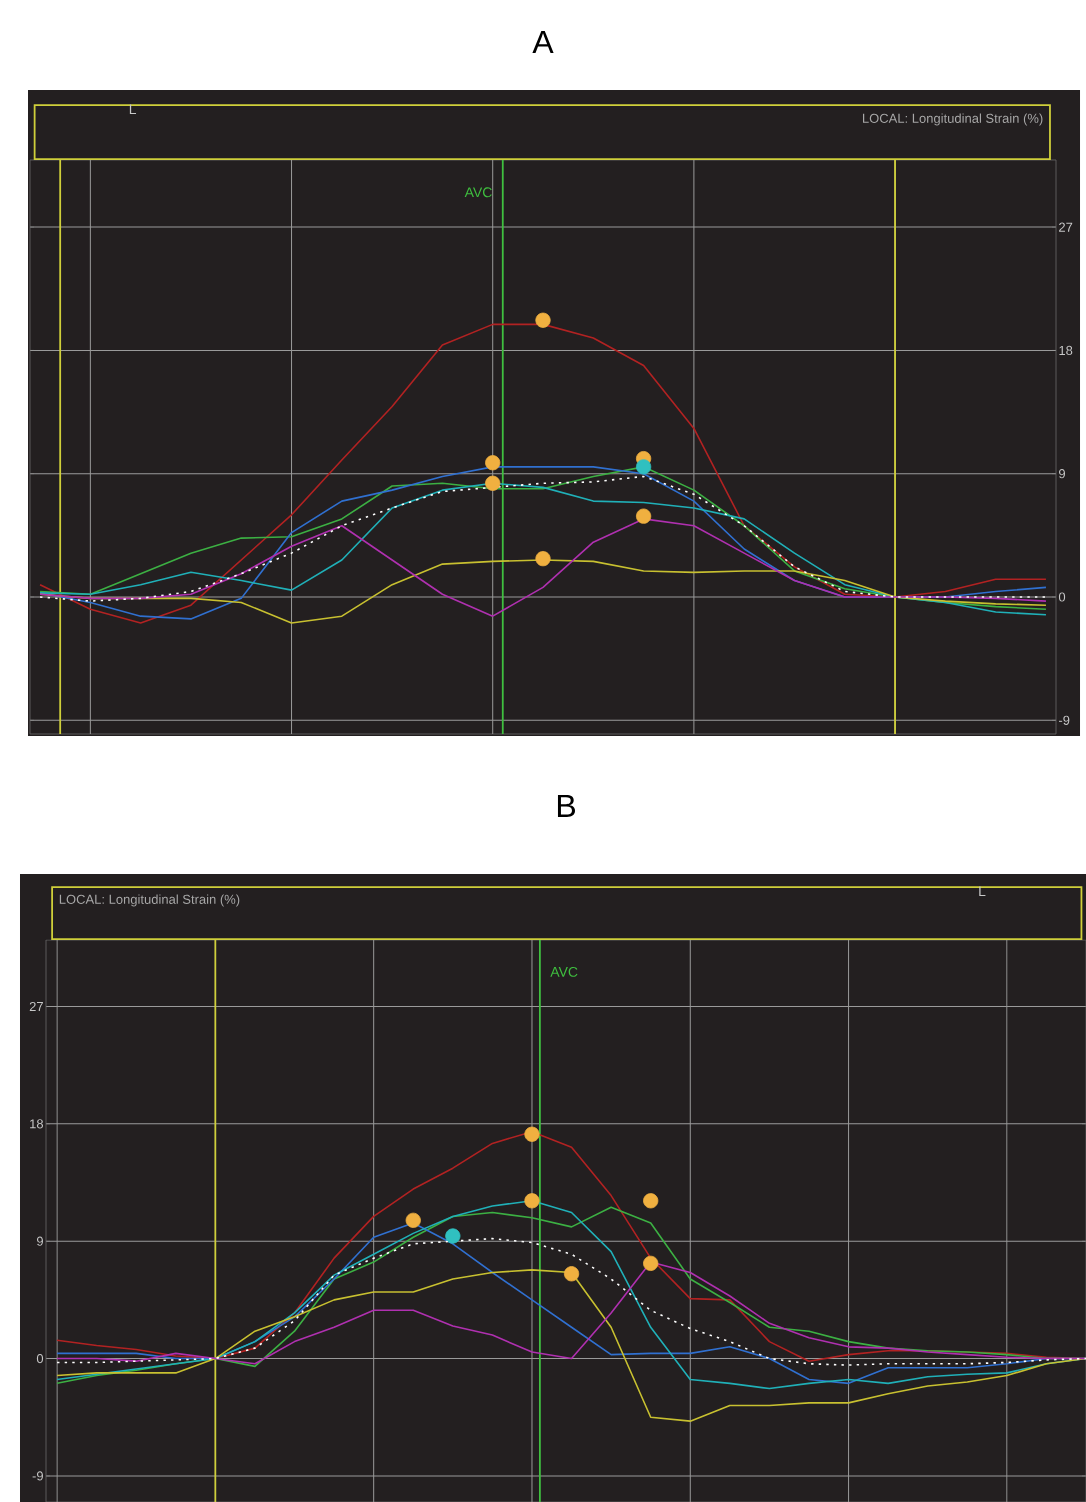 The width and height of the screenshot is (1086, 1502). What do you see at coordinates (543, 41) in the screenshot?
I see `chart-title: A` at bounding box center [543, 41].